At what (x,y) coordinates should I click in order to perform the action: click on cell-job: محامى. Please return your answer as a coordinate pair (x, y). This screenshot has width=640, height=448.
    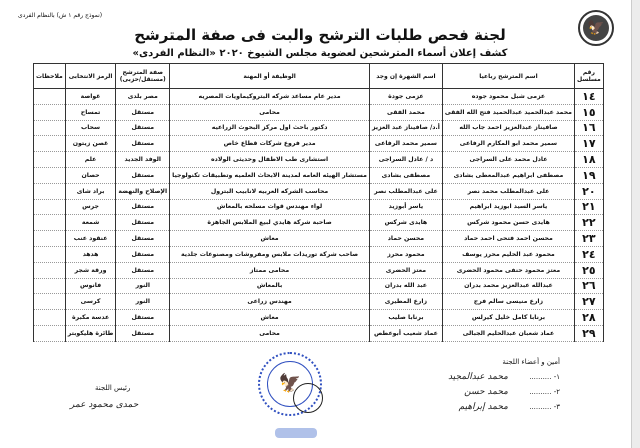
    Looking at the image, I should click on (269, 333).